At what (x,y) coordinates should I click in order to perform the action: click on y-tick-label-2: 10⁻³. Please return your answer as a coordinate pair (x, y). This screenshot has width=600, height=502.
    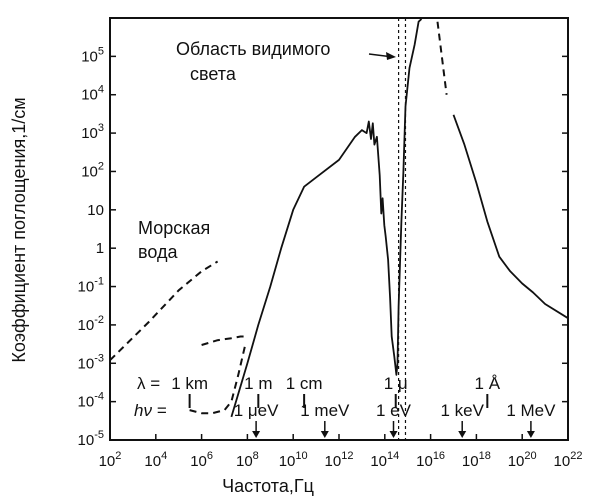
    Looking at the image, I should click on (91, 362).